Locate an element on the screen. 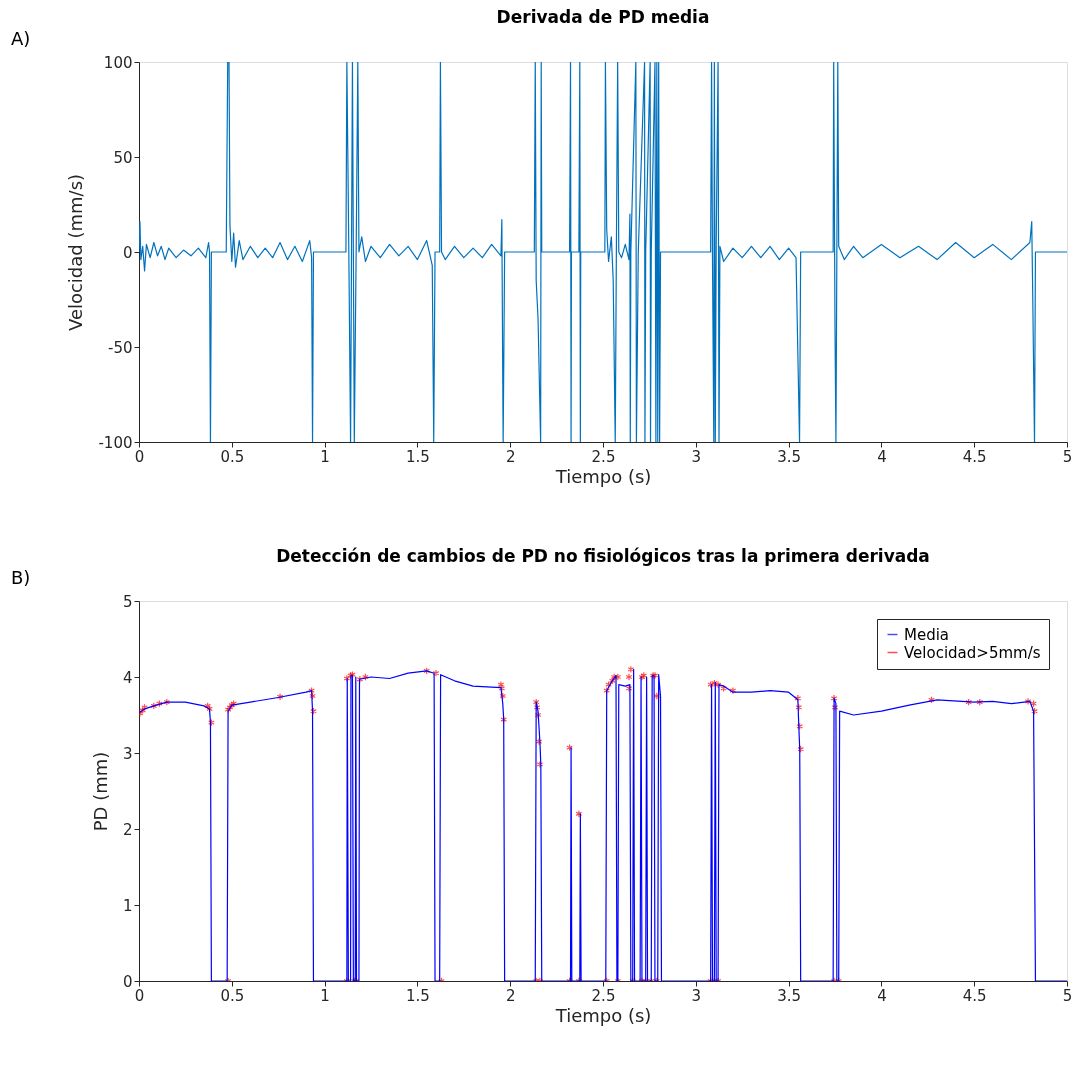 The height and width of the screenshot is (1086, 1084). chart-title: Derivada de PD media is located at coordinates (603, 17).